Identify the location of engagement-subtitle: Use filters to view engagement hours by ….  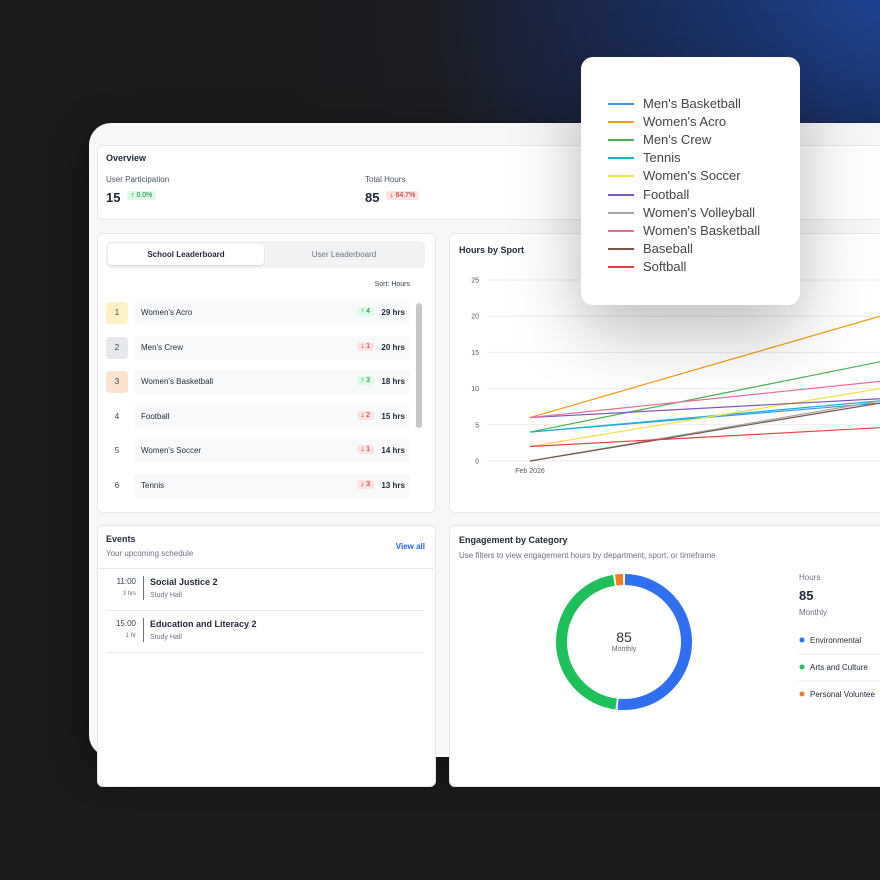
(587, 555).